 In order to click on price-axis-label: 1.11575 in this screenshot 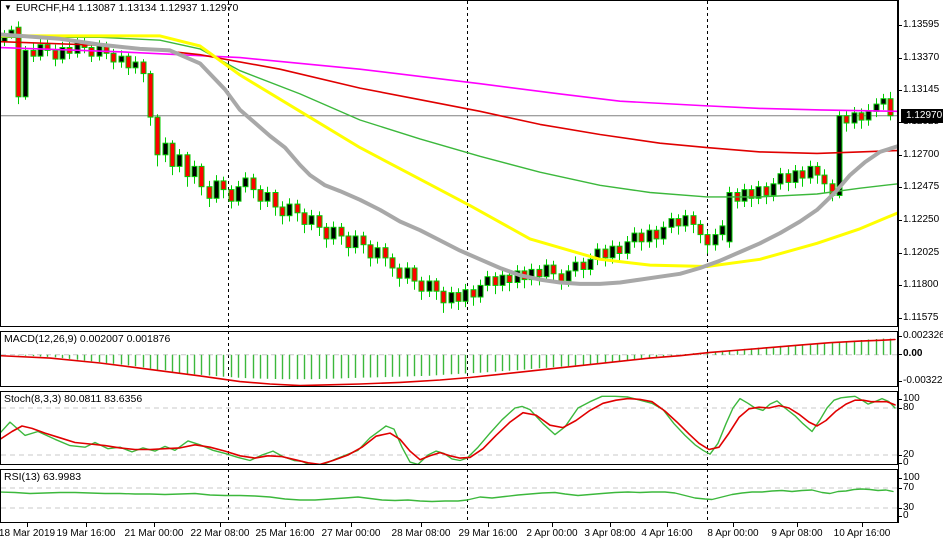, I will do `click(921, 317)`.